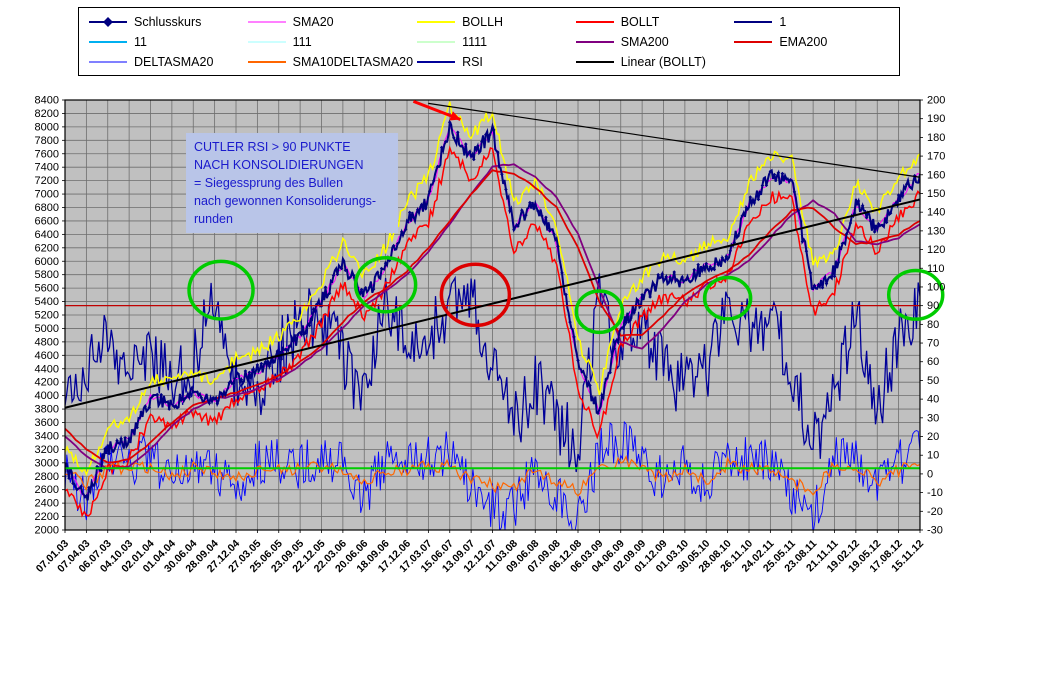 Image resolution: width=1058 pixels, height=687 pixels. I want to click on svg-text: 6600, so click(47, 221).